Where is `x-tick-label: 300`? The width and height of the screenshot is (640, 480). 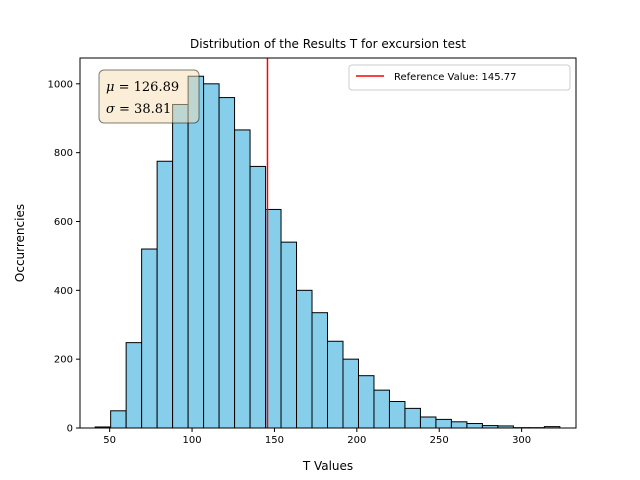 x-tick-label: 300 is located at coordinates (521, 440).